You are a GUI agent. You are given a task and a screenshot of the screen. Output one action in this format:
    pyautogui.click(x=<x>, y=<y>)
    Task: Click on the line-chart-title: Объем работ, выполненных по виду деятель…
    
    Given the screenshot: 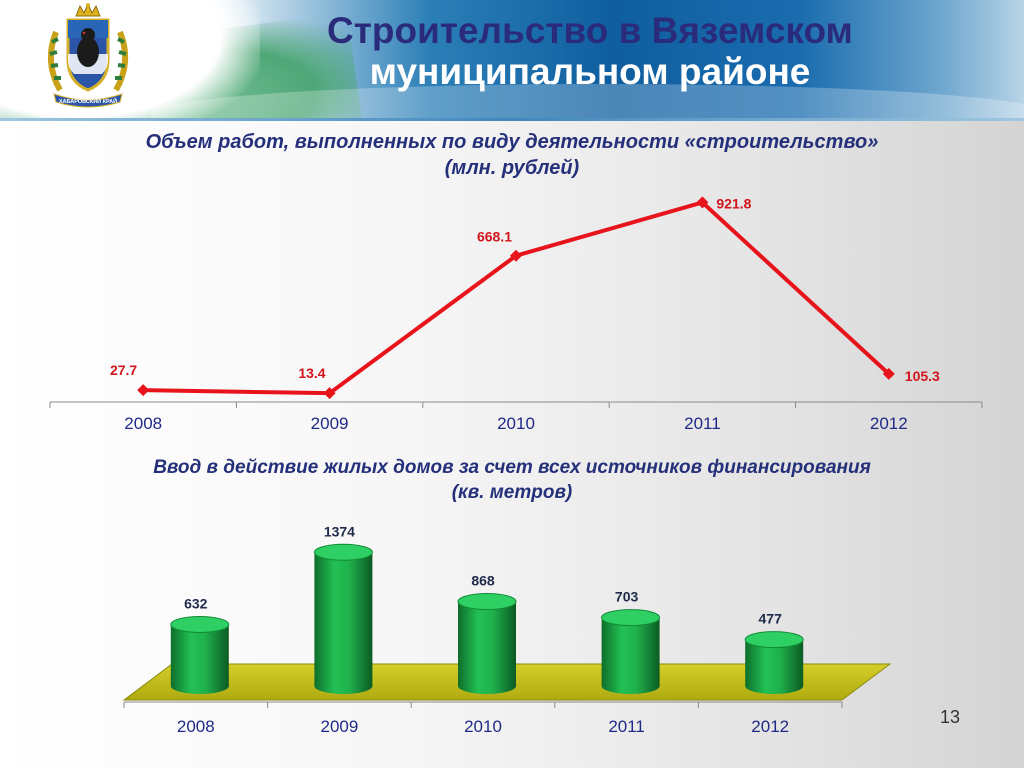 What is the action you would take?
    pyautogui.click(x=512, y=155)
    